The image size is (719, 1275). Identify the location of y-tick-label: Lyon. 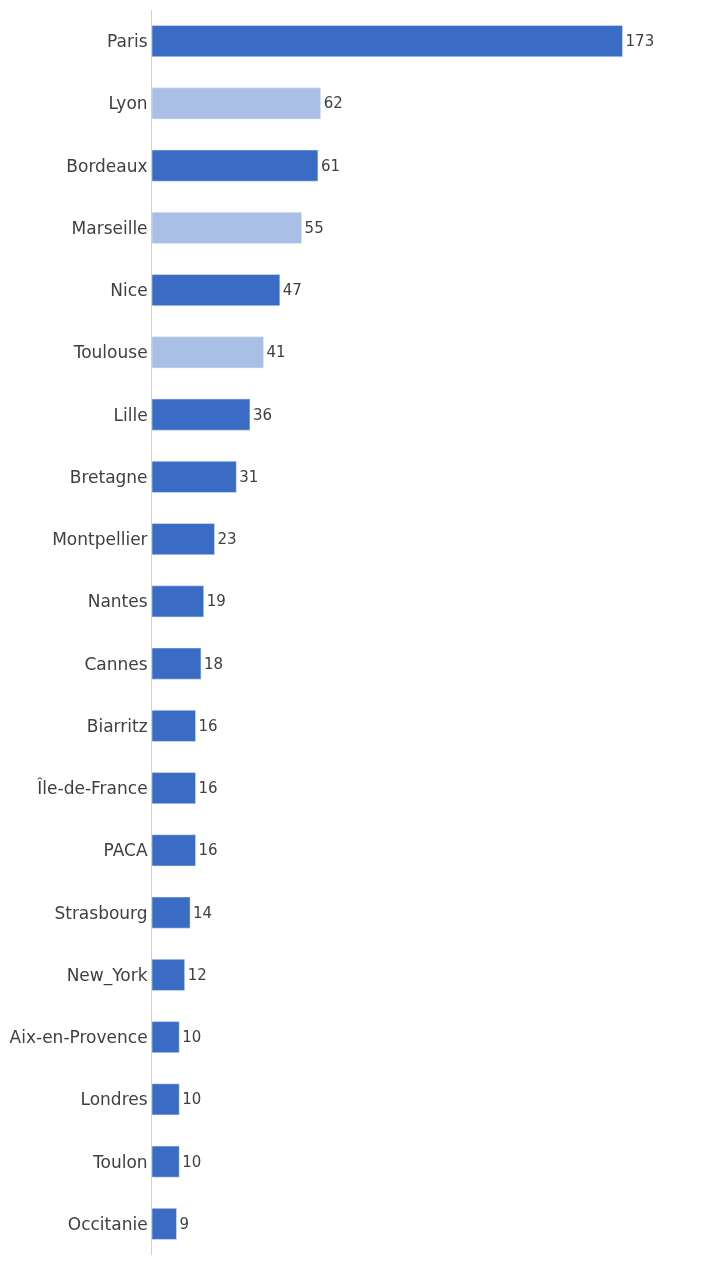
(128, 103).